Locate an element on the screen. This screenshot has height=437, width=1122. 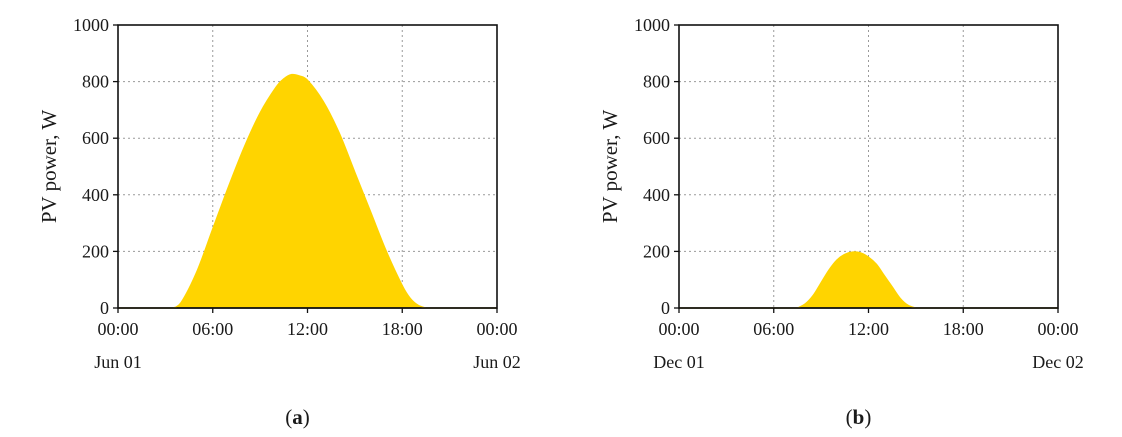
pv-power-area is located at coordinates (868, 279).